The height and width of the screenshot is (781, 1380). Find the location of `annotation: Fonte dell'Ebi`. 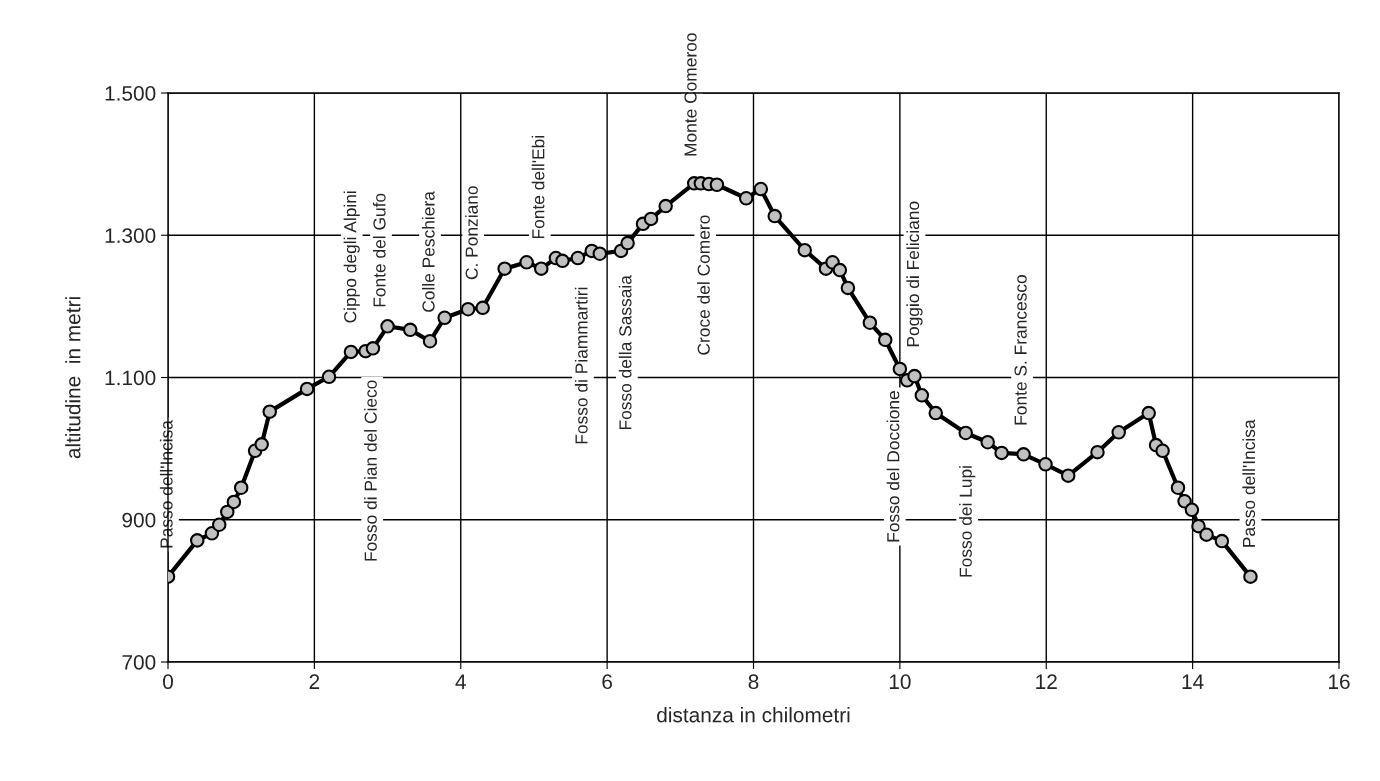

annotation: Fonte dell'Ebi is located at coordinates (538, 187).